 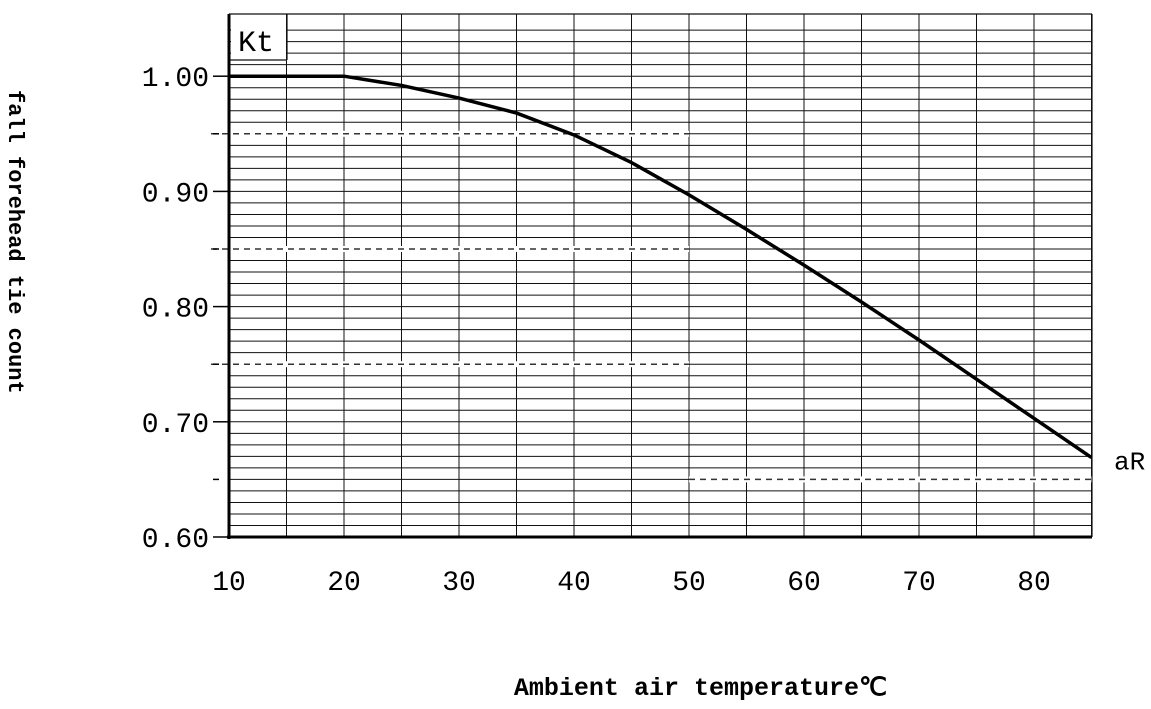 What do you see at coordinates (804, 583) in the screenshot?
I see `x-tick-label: 60` at bounding box center [804, 583].